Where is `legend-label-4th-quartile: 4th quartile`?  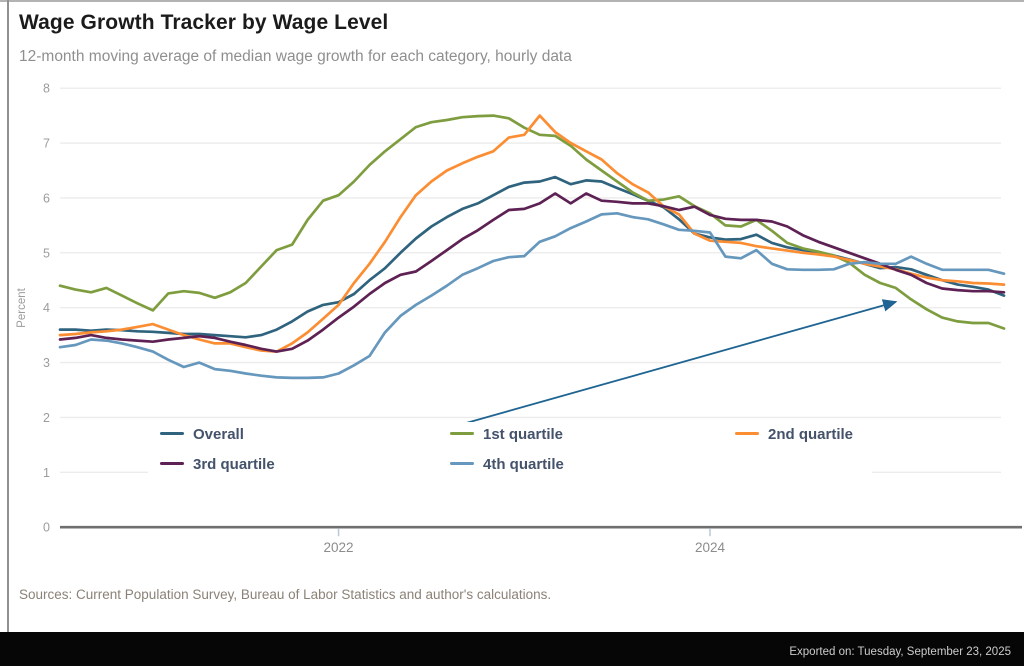 legend-label-4th-quartile: 4th quartile is located at coordinates (523, 464).